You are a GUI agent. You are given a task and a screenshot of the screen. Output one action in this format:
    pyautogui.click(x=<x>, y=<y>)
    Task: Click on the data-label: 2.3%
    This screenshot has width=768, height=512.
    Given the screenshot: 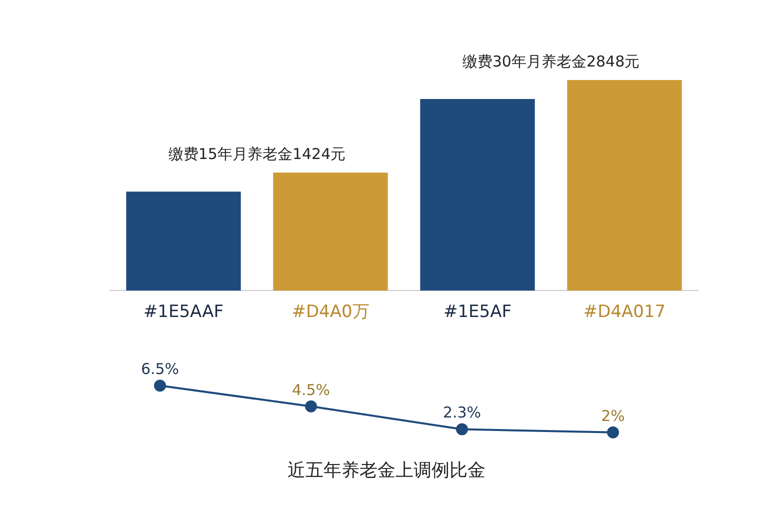 What is the action you would take?
    pyautogui.click(x=462, y=413)
    